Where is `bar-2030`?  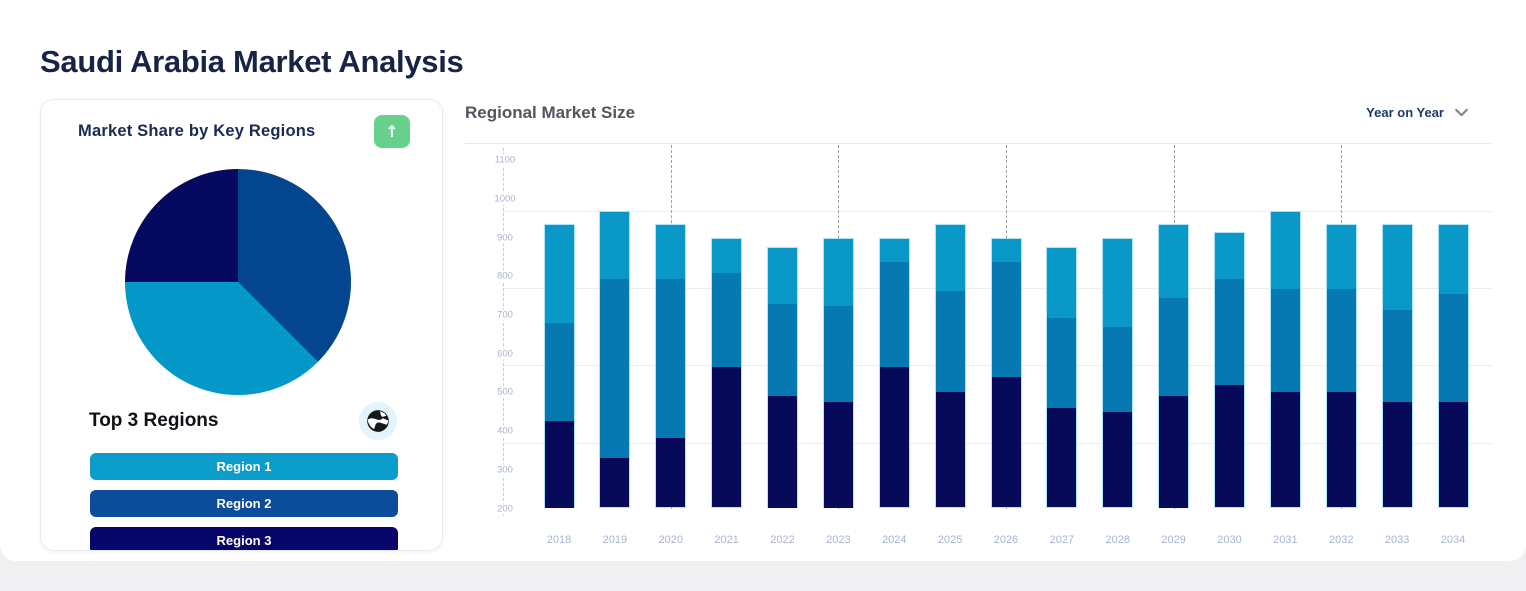
bar-2030 is located at coordinates (1229, 370).